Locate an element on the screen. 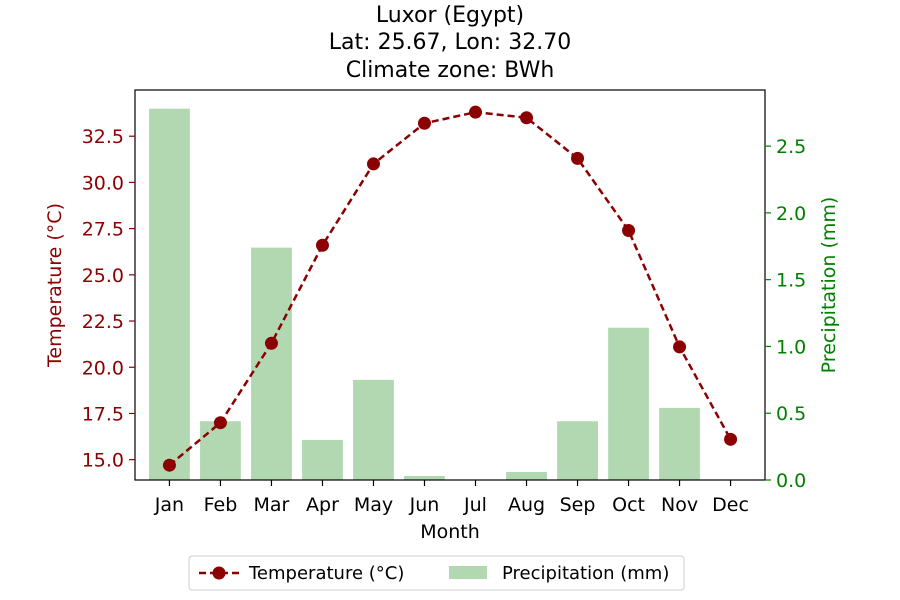 This screenshot has width=900, height=600. temperature-point-nov is located at coordinates (680, 347).